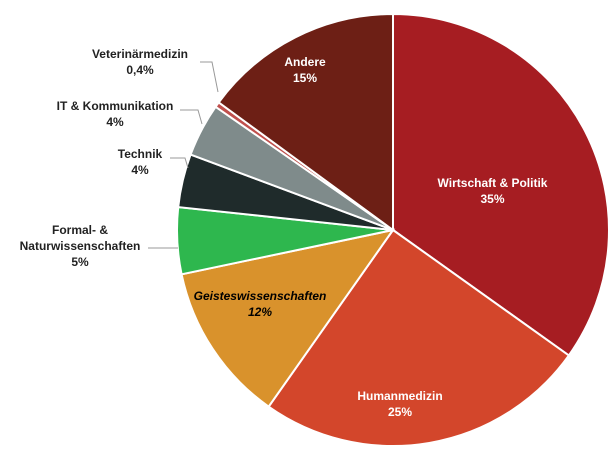 Image resolution: width=614 pixels, height=450 pixels. Describe the element at coordinates (140, 54) in the screenshot. I see `category-label: Veterinärmedizin` at that location.